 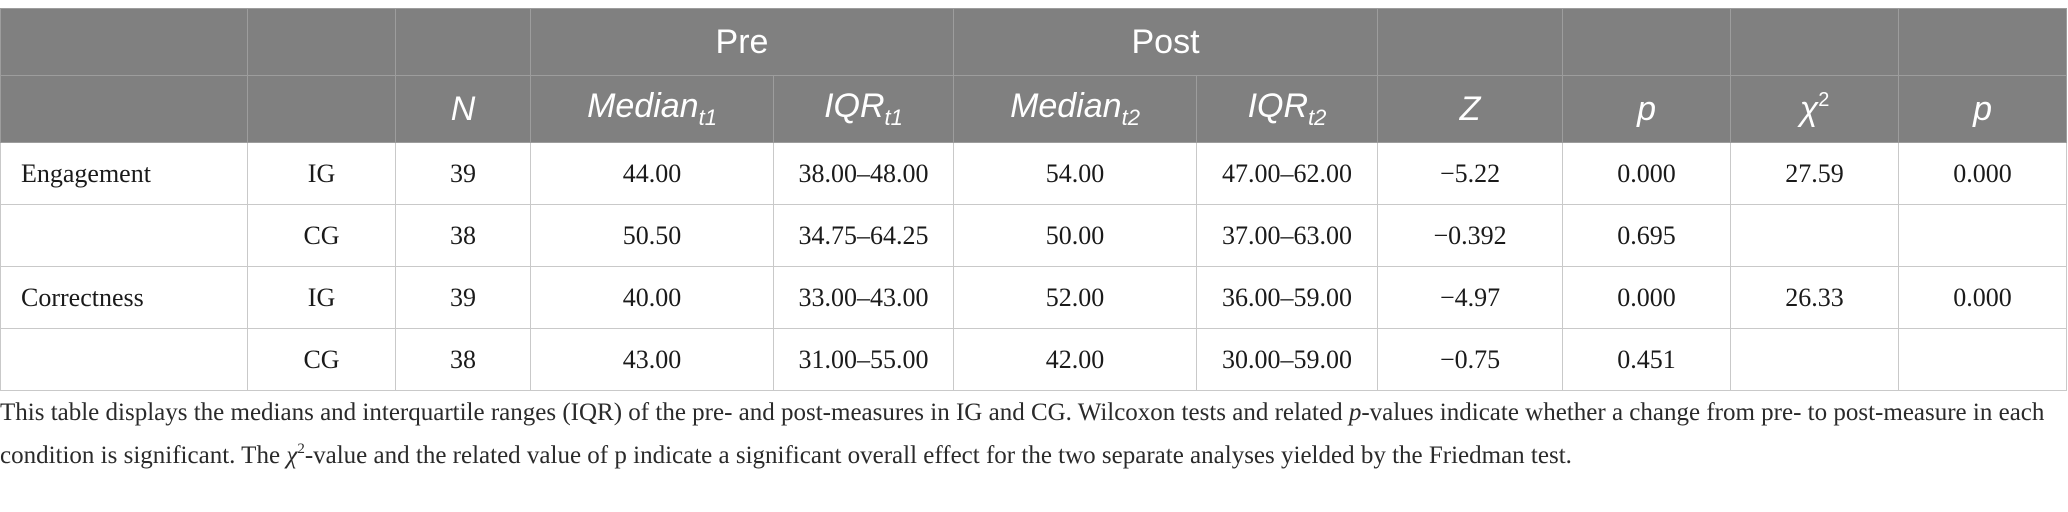 I want to click on iqr-t1-cell: 38.00–48.00, so click(x=863, y=173).